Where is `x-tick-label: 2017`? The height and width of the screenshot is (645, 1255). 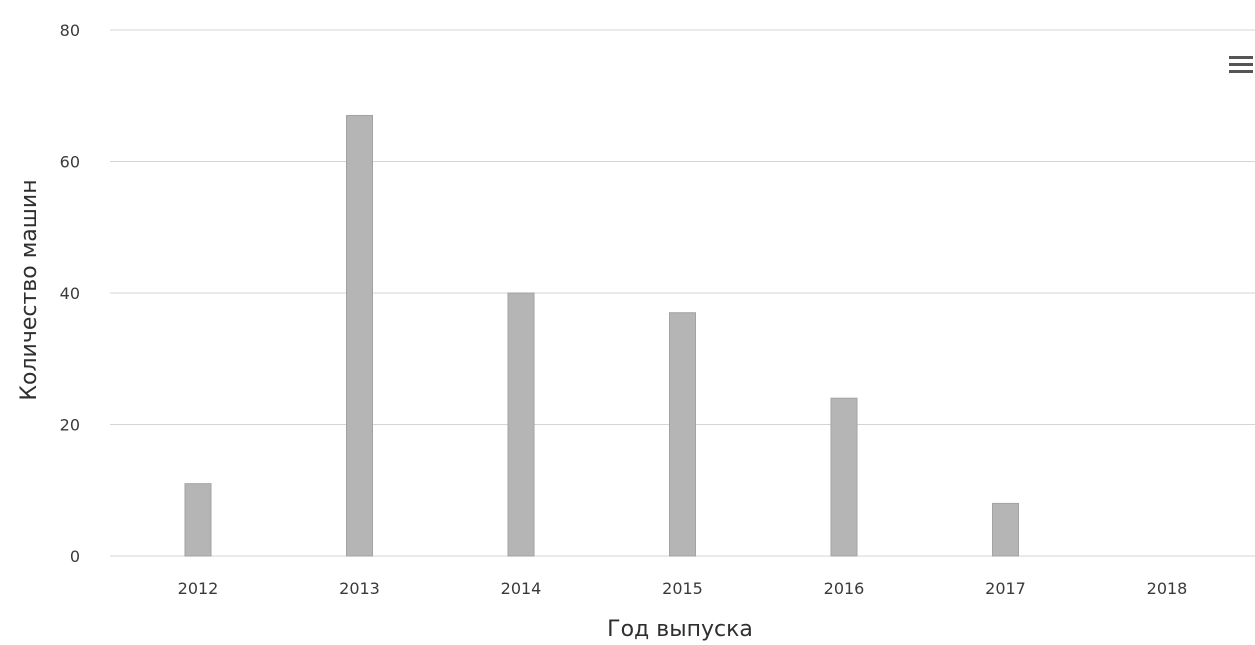 x-tick-label: 2017 is located at coordinates (1005, 588).